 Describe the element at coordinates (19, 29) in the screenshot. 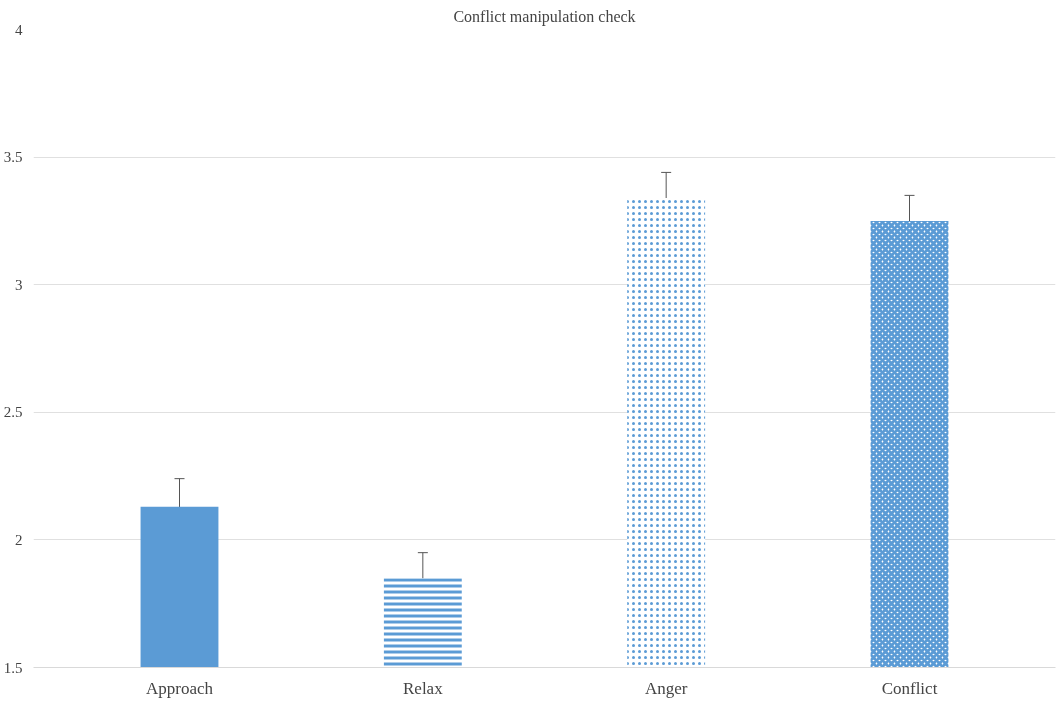

I see `y-tick-label: 4` at that location.